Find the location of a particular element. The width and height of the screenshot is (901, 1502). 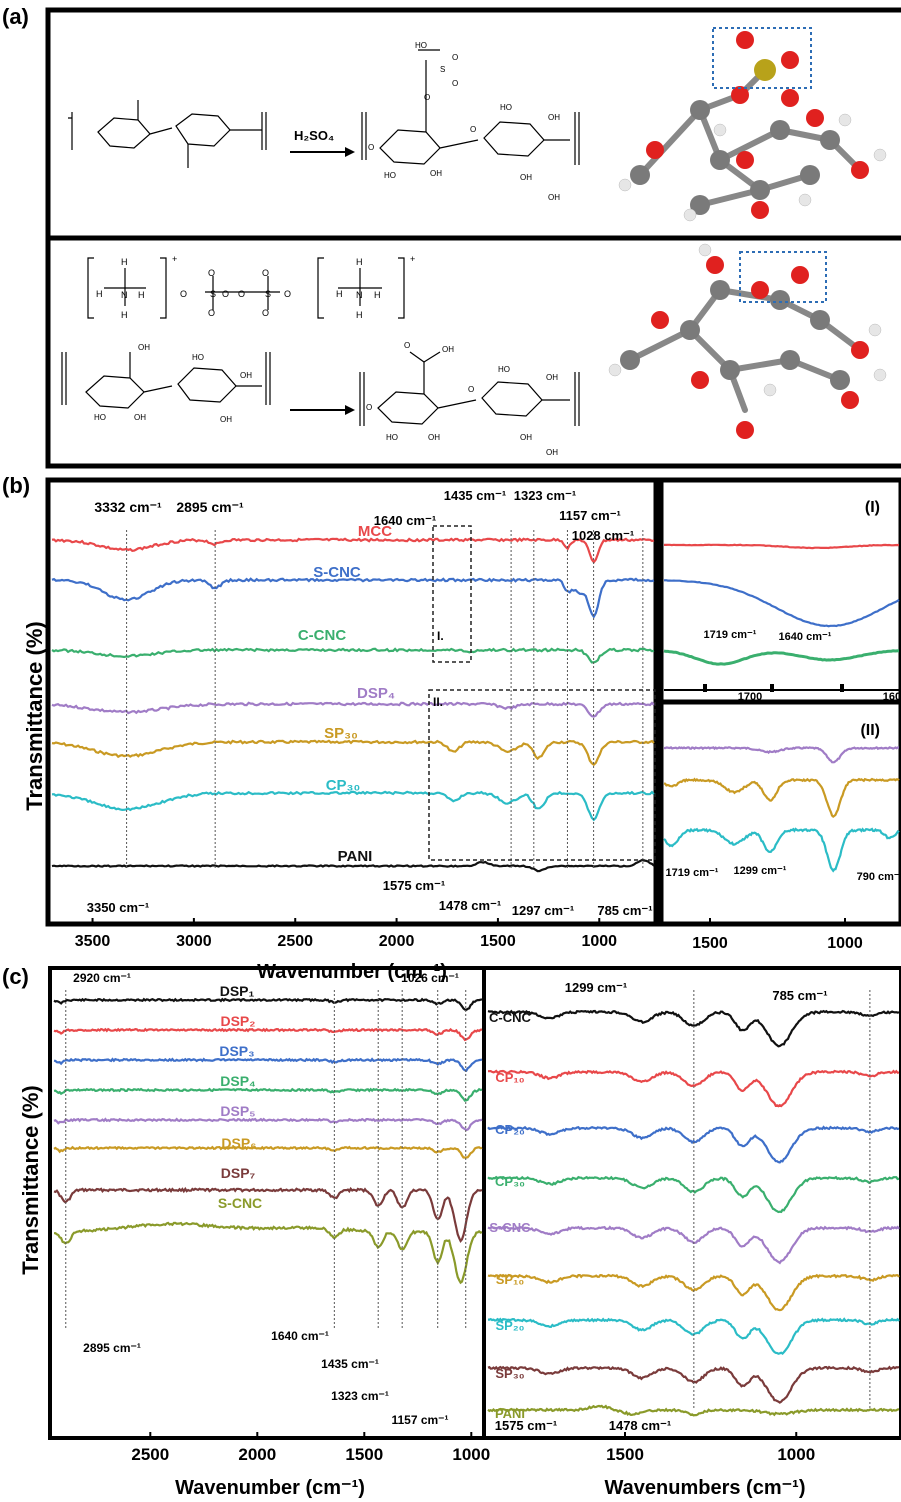

box-II-label: II. is located at coordinates (438, 702).